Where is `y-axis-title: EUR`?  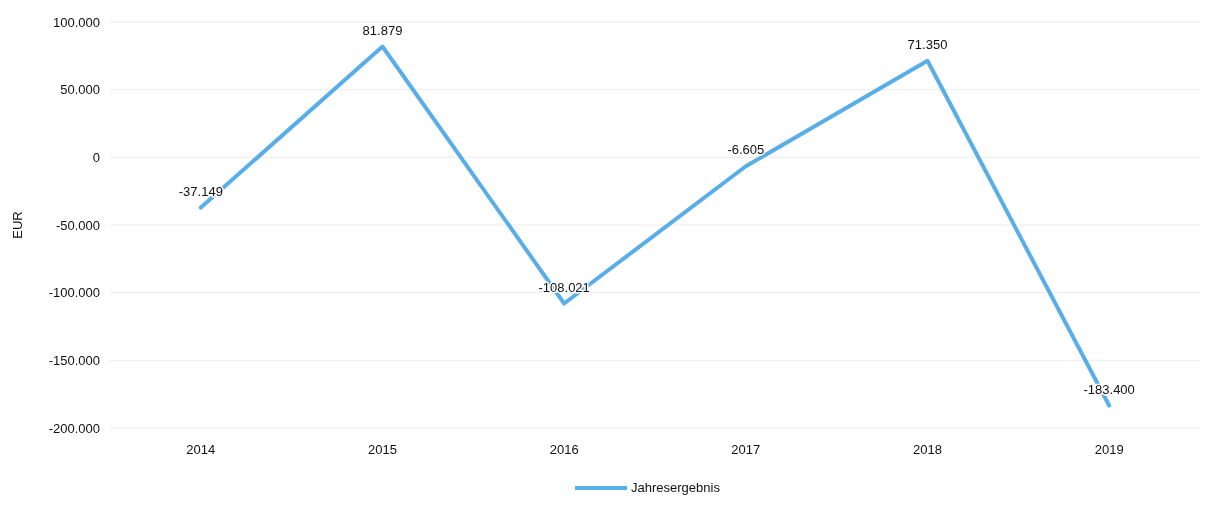
y-axis-title: EUR is located at coordinates (17, 225).